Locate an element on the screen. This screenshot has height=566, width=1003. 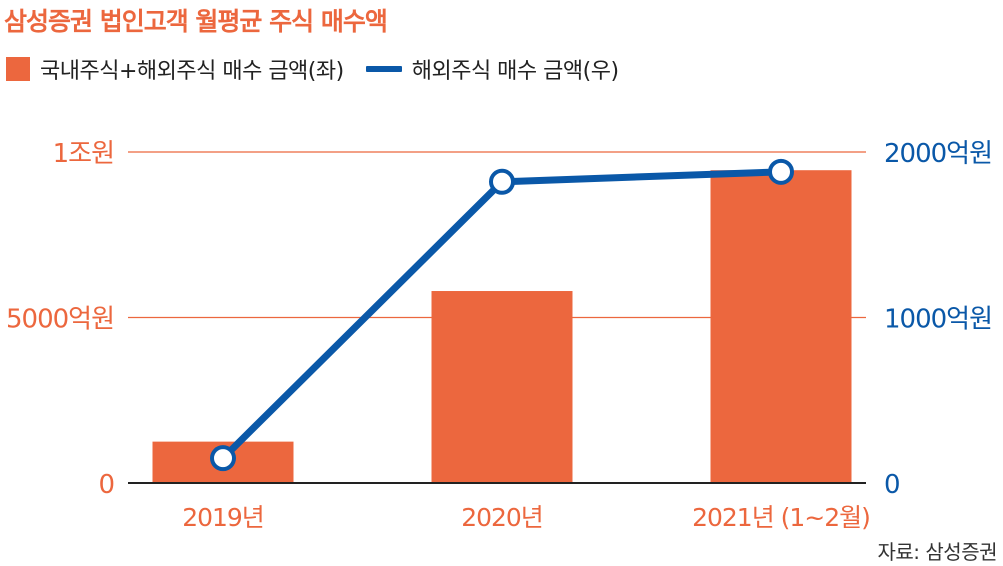
source-note: 자료: 삼성증권 is located at coordinates (937, 552).